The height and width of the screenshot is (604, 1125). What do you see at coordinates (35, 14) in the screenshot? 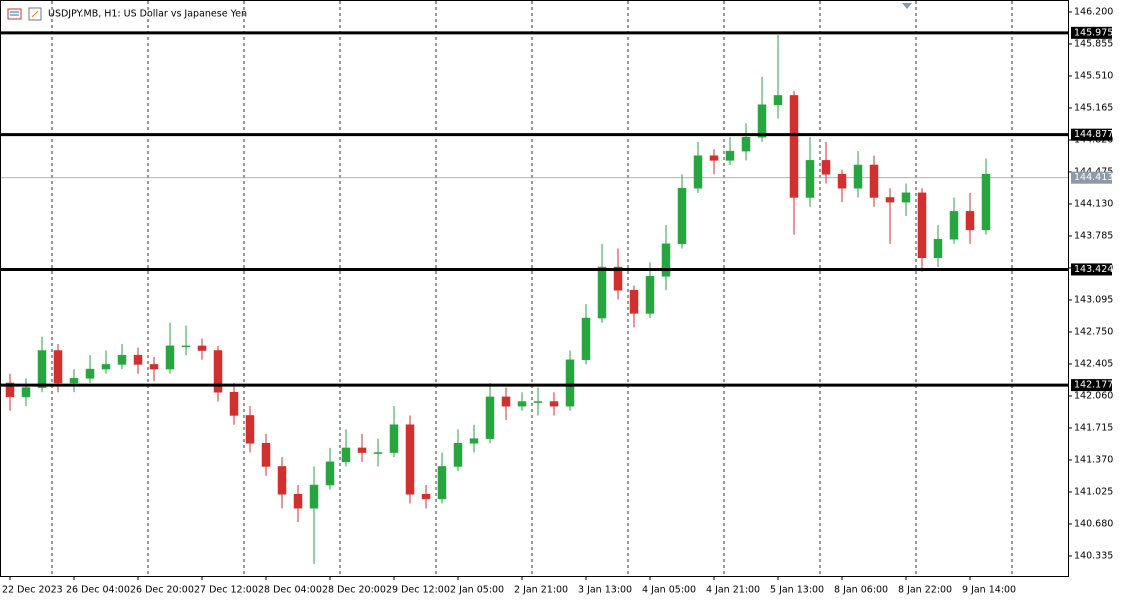
I see `icon-line` at bounding box center [35, 14].